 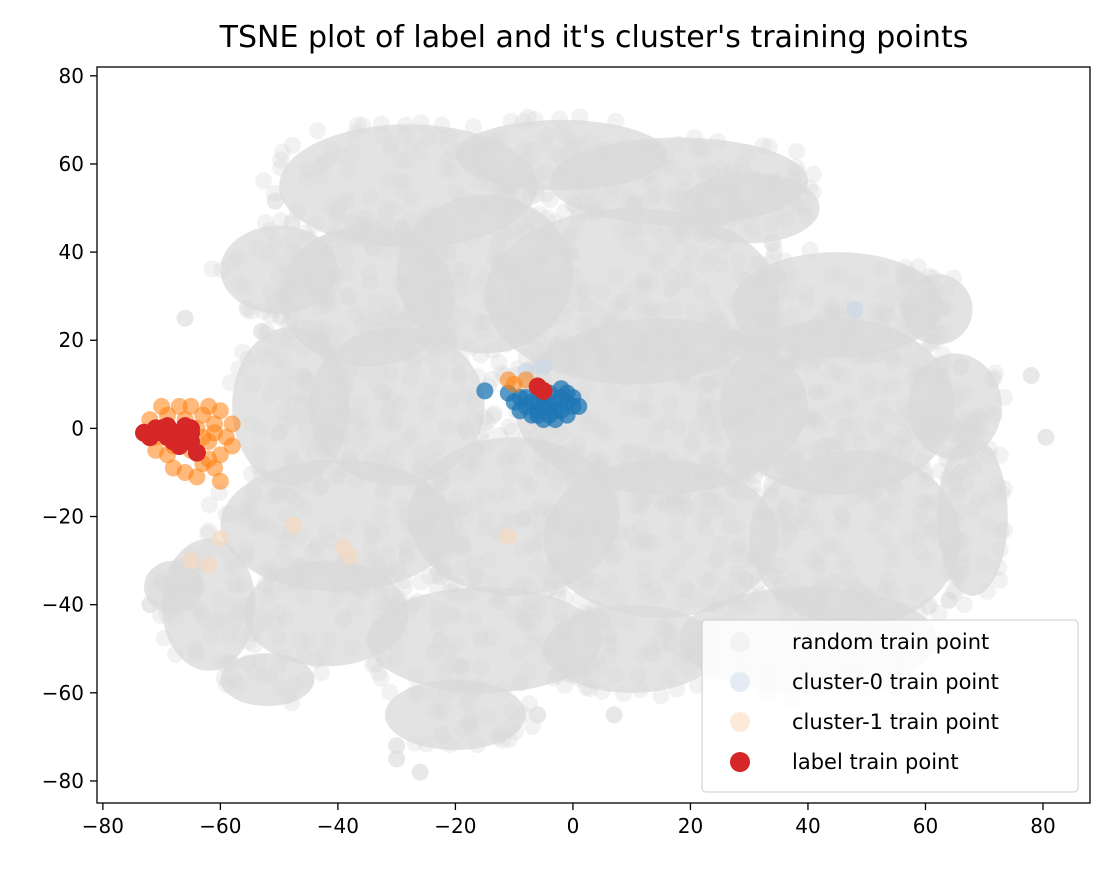 What do you see at coordinates (215, 433) in the screenshot?
I see `cluster-1-train-point` at bounding box center [215, 433].